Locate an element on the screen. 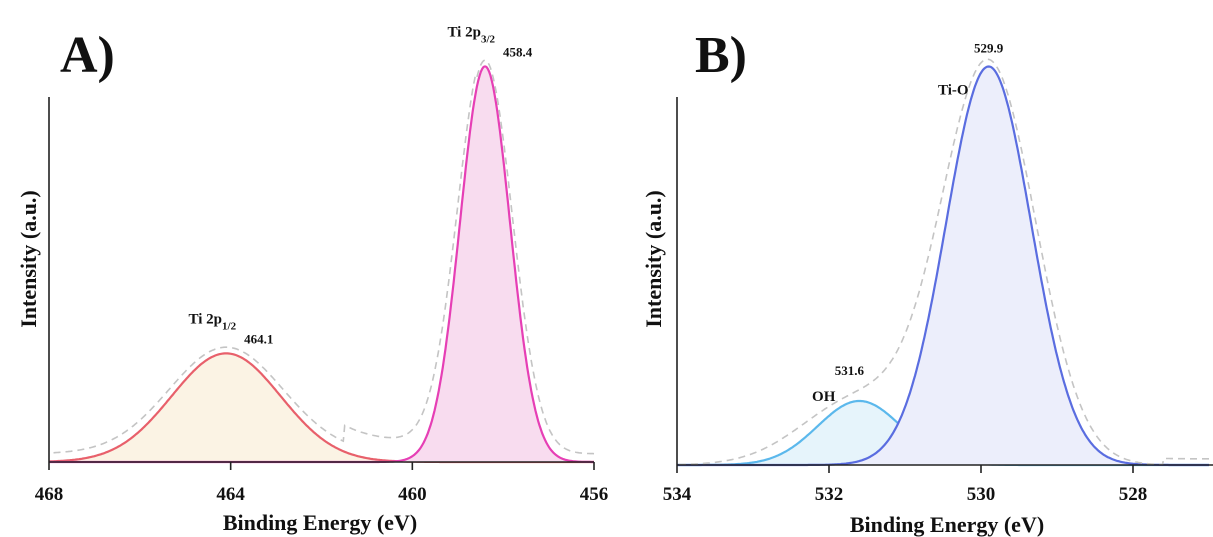 Image resolution: width=1213 pixels, height=537 pixels. peak-name-1-0: OH is located at coordinates (824, 397).